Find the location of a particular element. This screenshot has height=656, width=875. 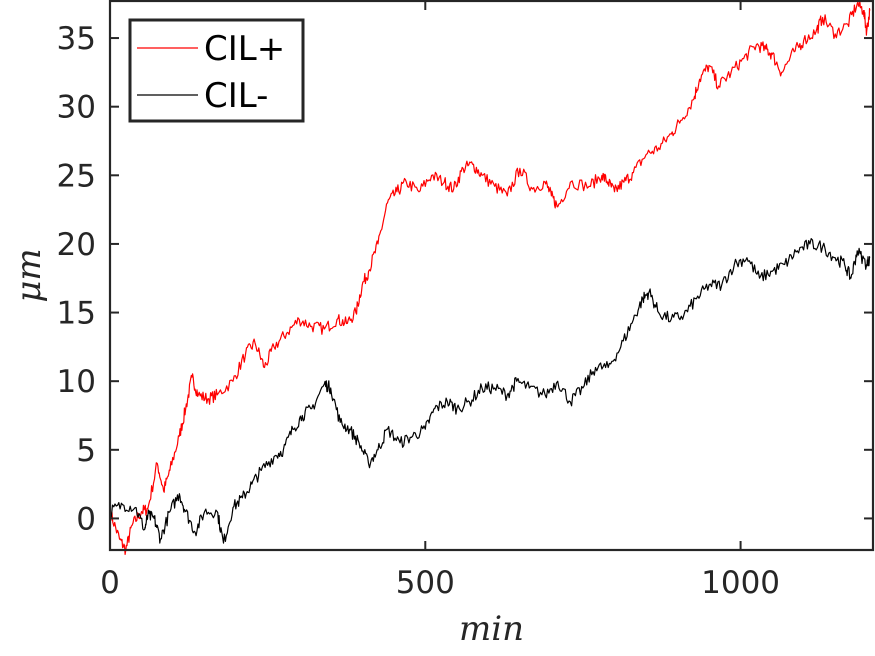

legend-label: CIL+ is located at coordinates (244, 49).